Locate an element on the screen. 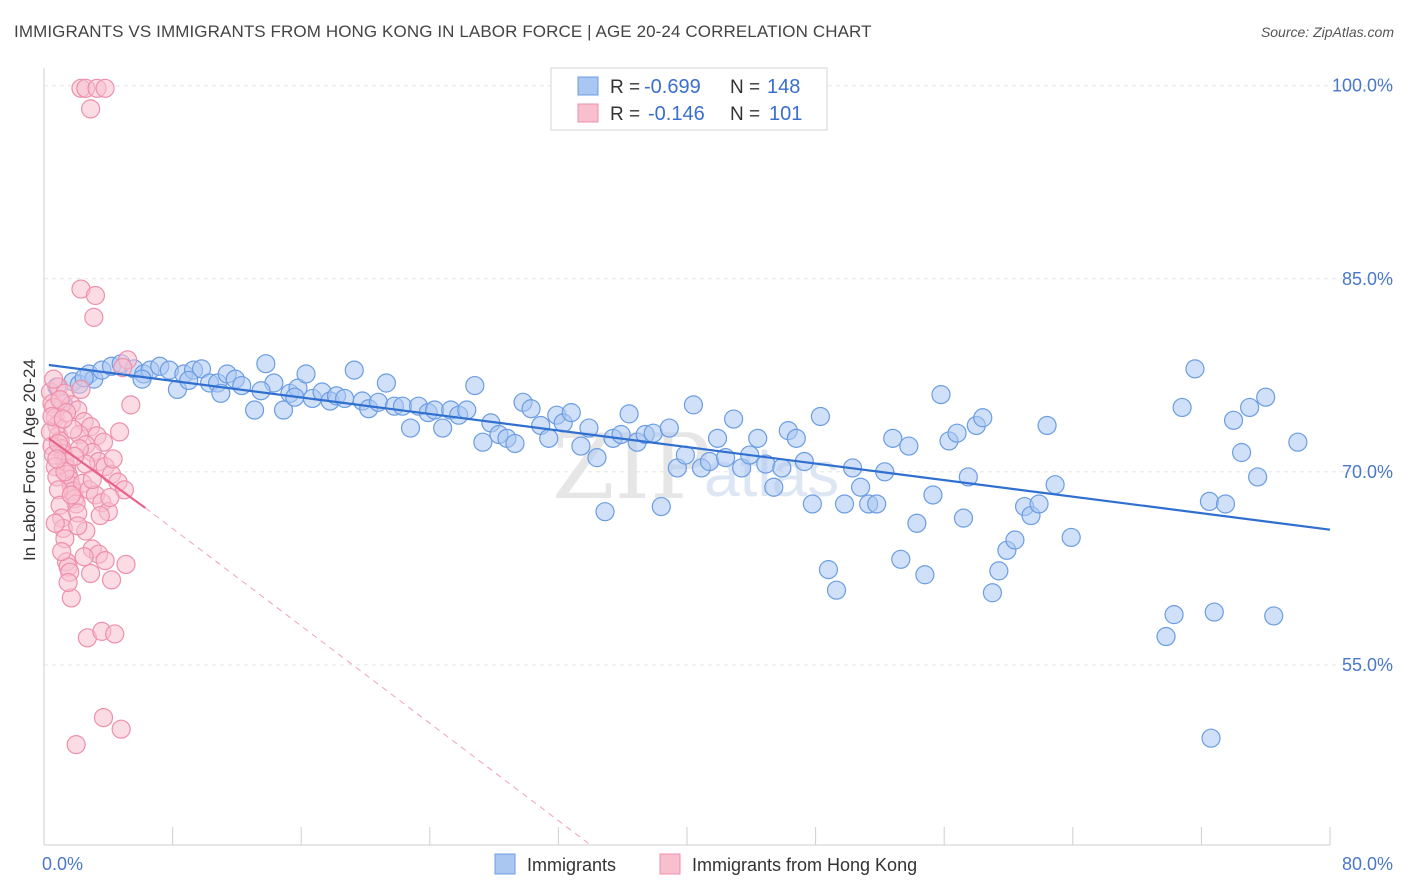  legend-swatch-immigrants is located at coordinates (588, 86).